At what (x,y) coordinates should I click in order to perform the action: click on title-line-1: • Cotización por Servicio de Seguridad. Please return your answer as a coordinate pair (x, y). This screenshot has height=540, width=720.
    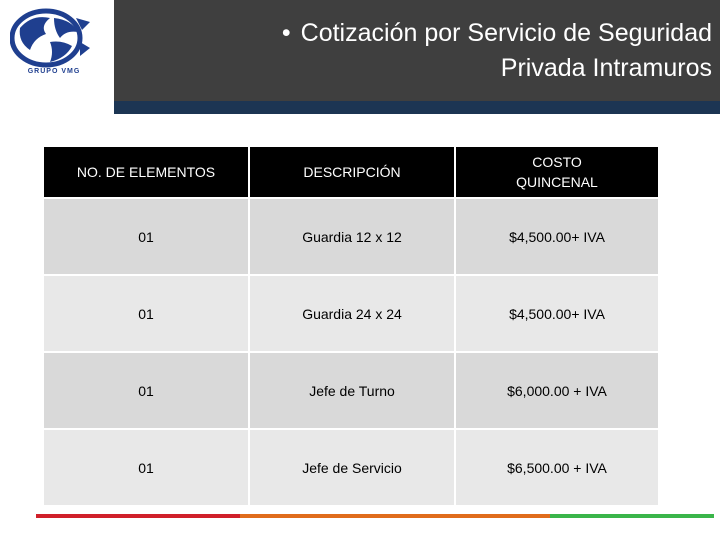
    Looking at the image, I should click on (432, 33).